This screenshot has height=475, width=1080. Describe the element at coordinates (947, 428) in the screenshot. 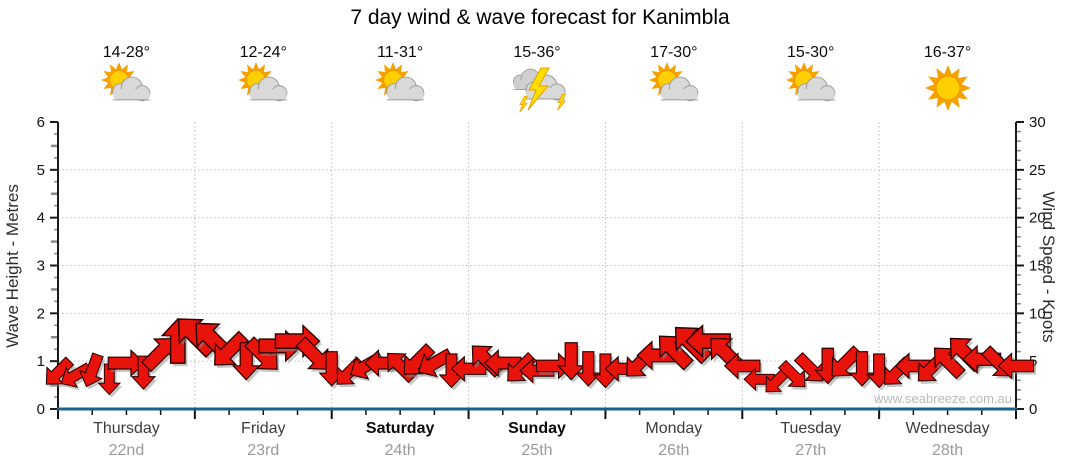

I see `x-axis-day-name: Wednesday` at that location.